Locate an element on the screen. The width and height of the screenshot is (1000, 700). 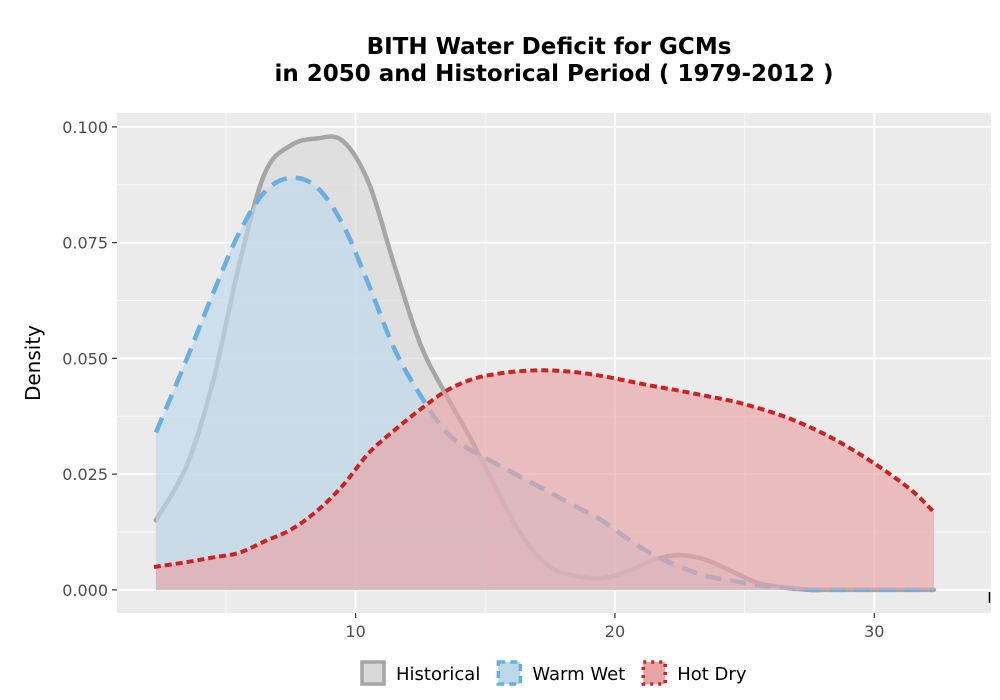
y-tick-label: 0.100 is located at coordinates (85, 127).